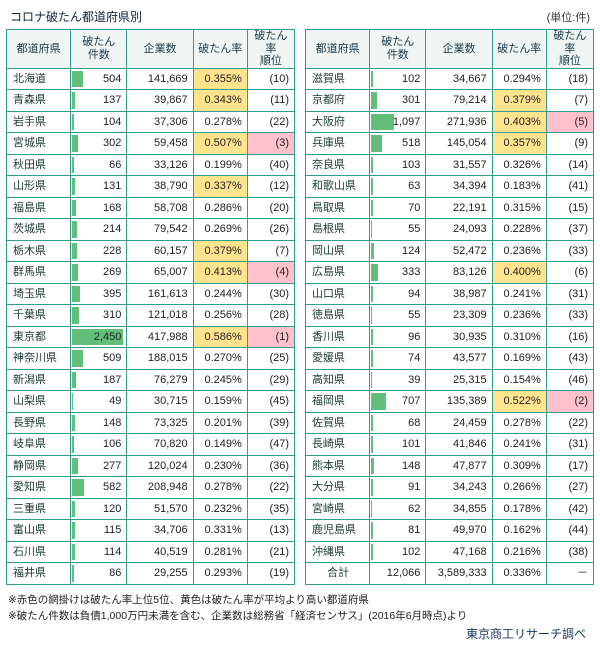 The height and width of the screenshot is (652, 600). What do you see at coordinates (99, 530) in the screenshot?
I see `bankruptcy-count-cell: 115` at bounding box center [99, 530].